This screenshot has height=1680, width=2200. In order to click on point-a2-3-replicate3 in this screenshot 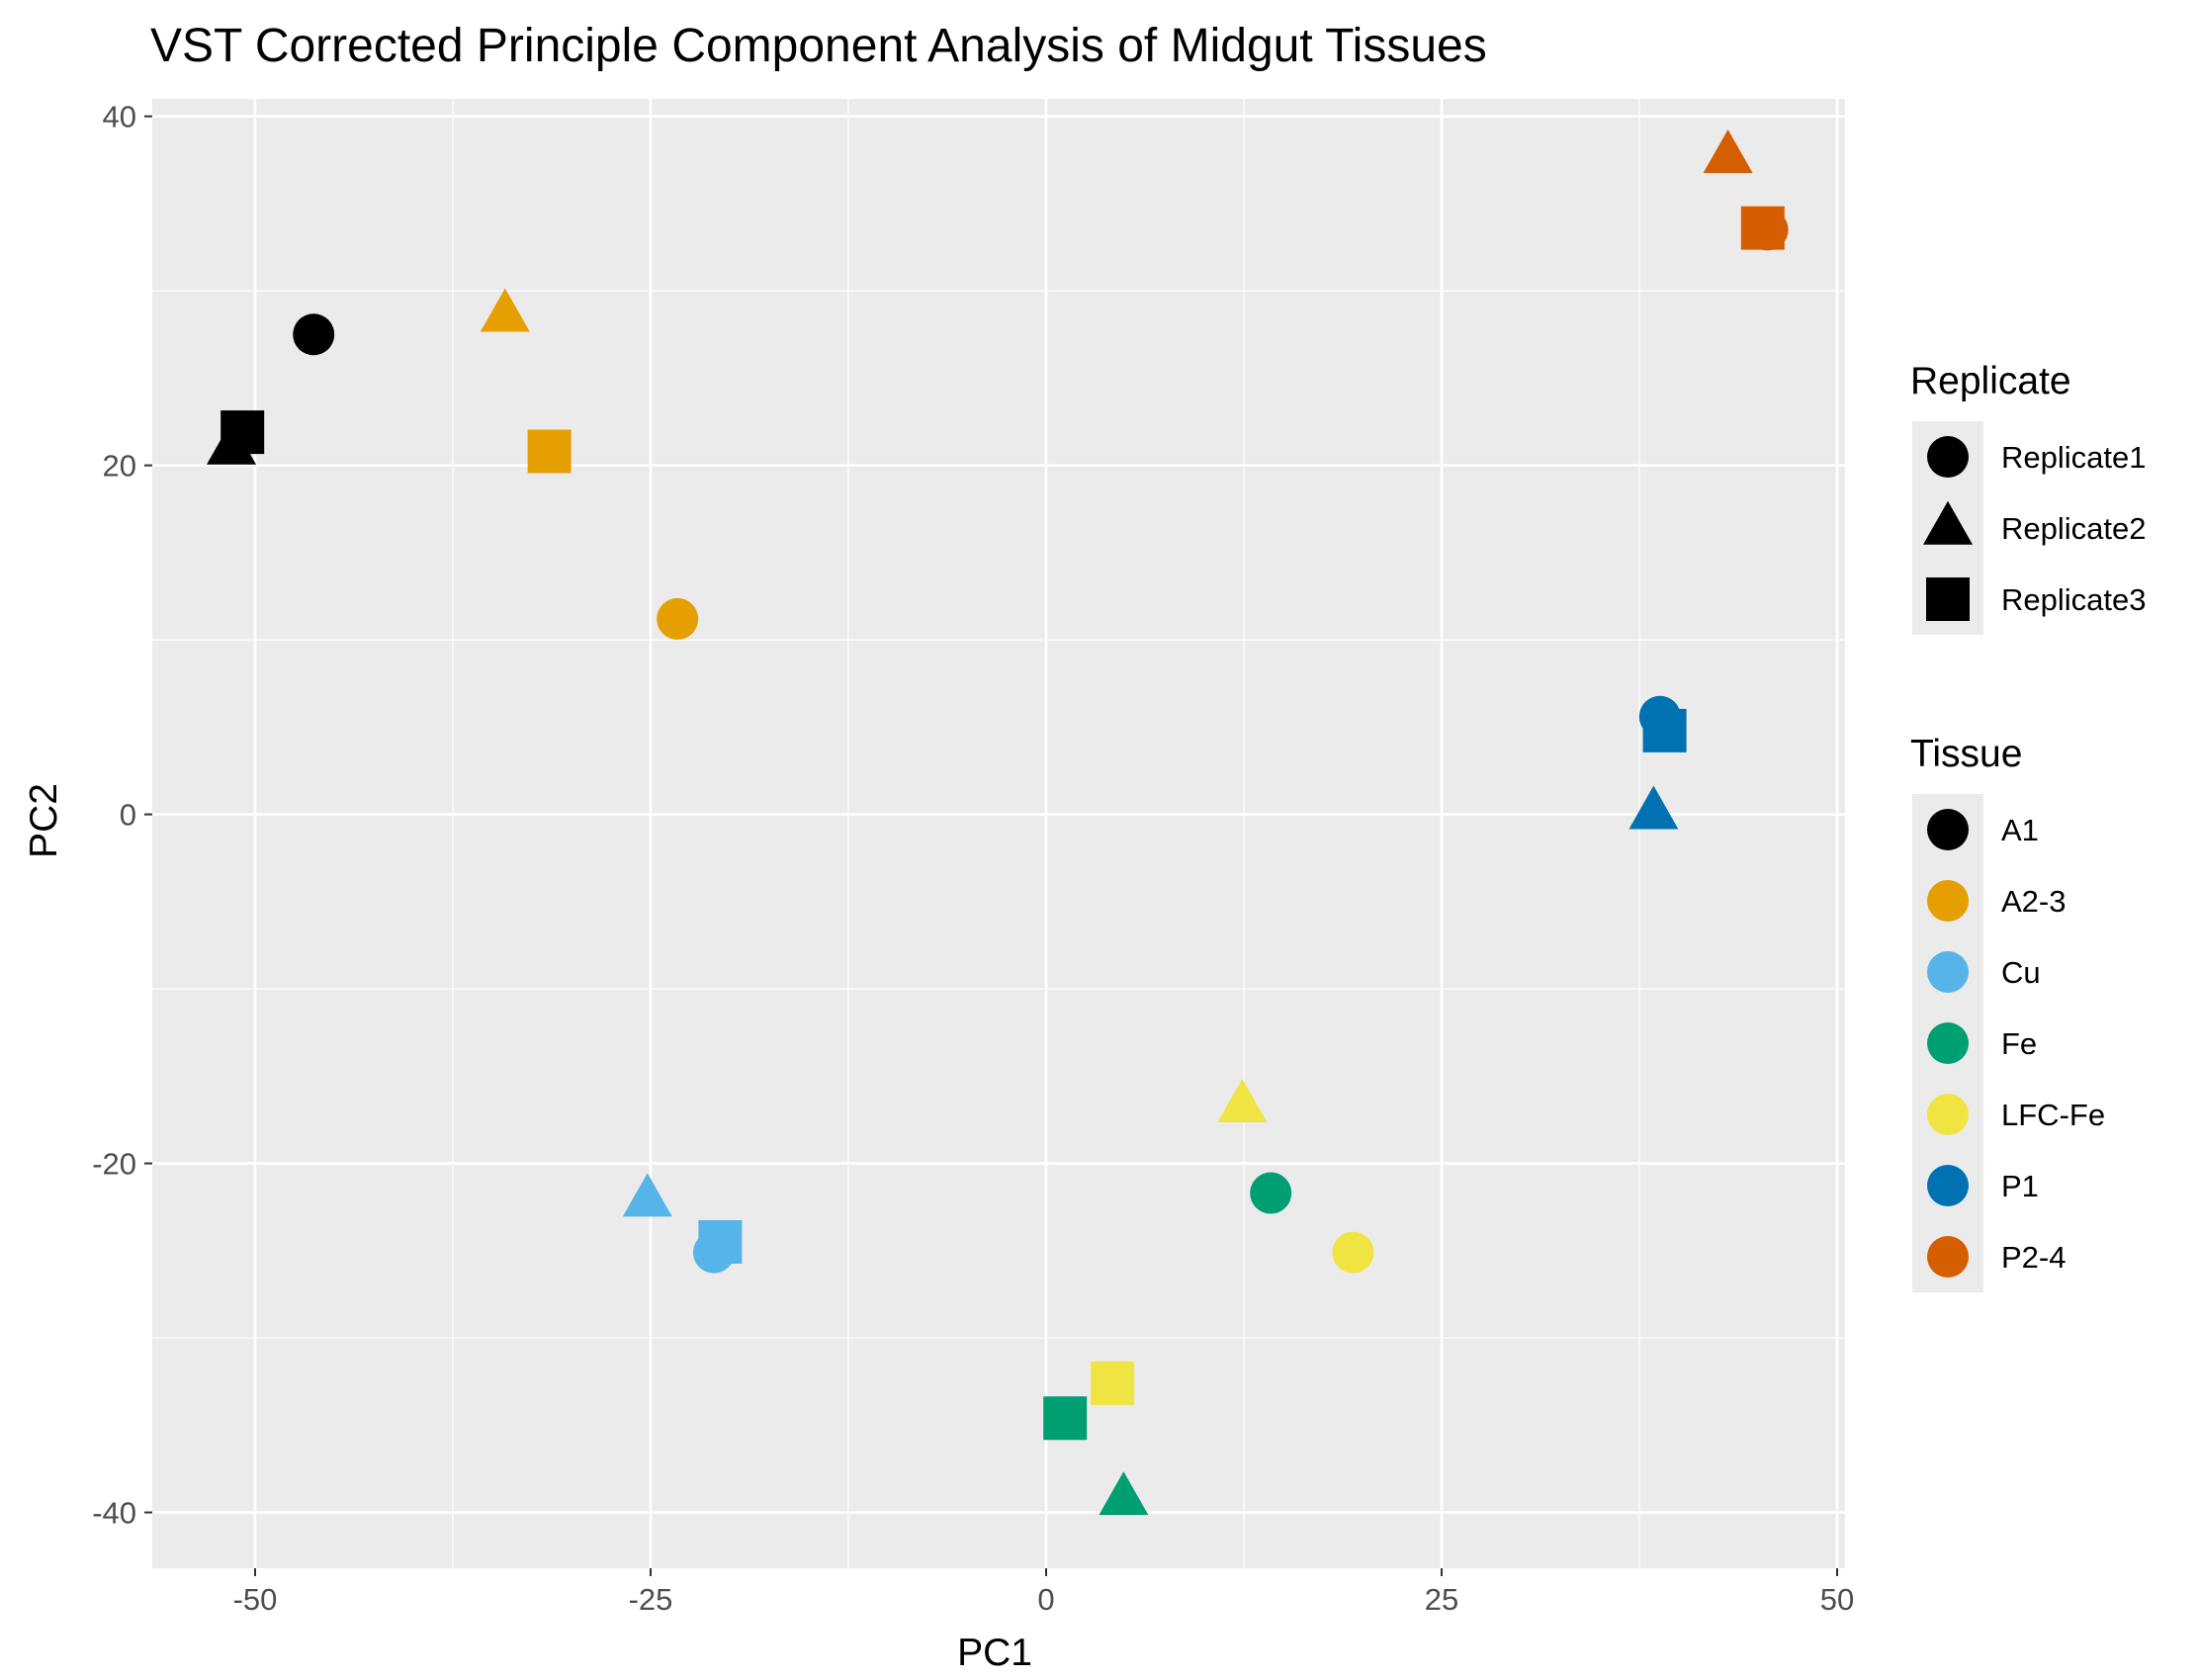, I will do `click(549, 451)`.